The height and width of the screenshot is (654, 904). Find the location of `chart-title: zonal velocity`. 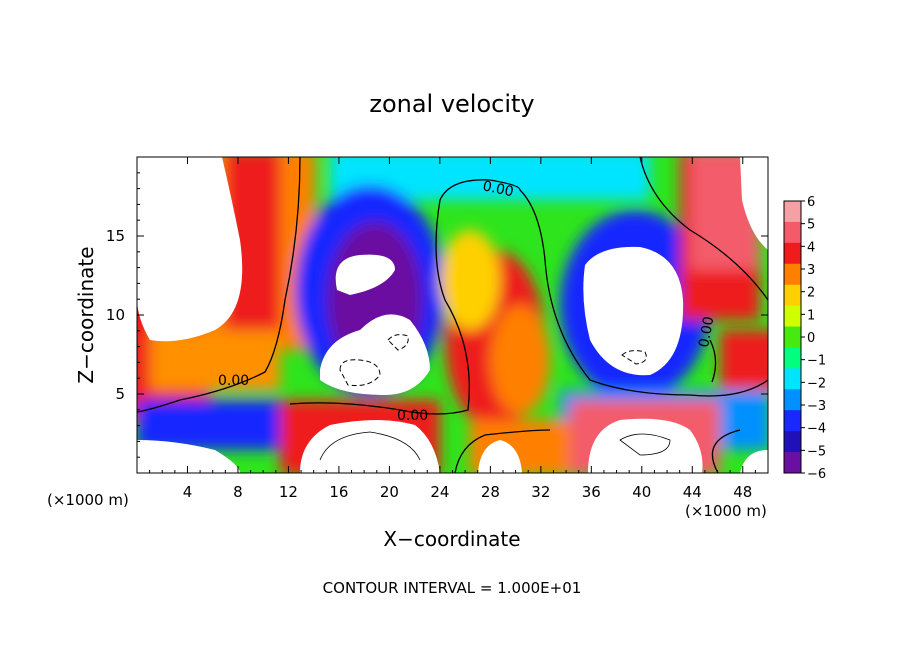

chart-title: zonal velocity is located at coordinates (451, 104).